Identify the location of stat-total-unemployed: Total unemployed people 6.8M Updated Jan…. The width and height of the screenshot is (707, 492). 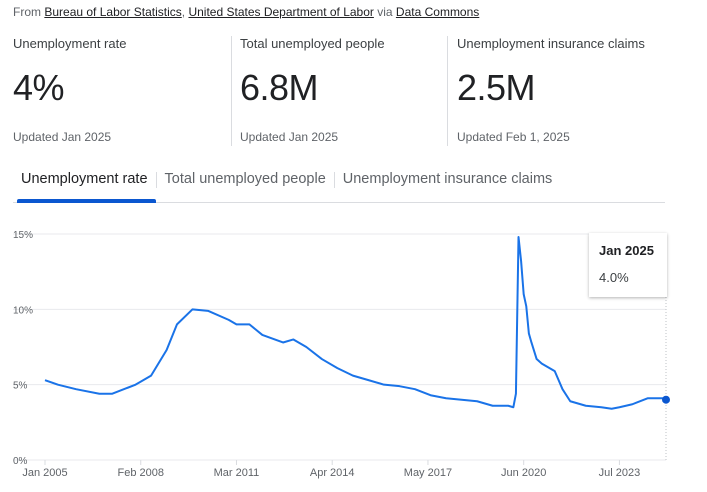
(312, 91).